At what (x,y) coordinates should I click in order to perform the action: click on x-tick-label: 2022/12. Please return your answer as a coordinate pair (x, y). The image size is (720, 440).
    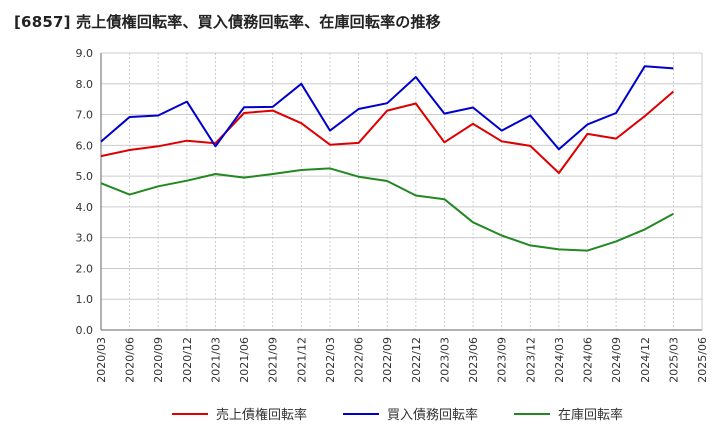
    Looking at the image, I should click on (416, 360).